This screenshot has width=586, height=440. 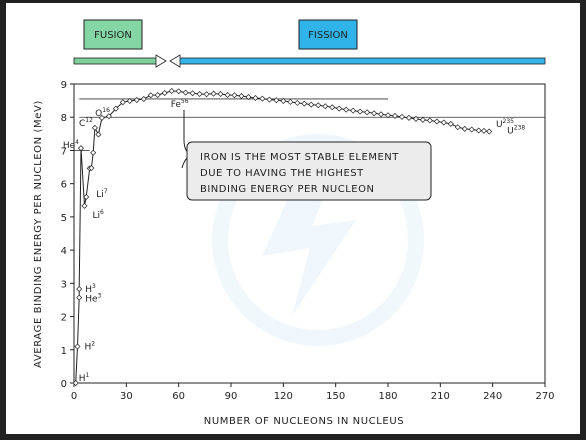 What do you see at coordinates (544, 396) in the screenshot?
I see `x-tick-label: 270` at bounding box center [544, 396].